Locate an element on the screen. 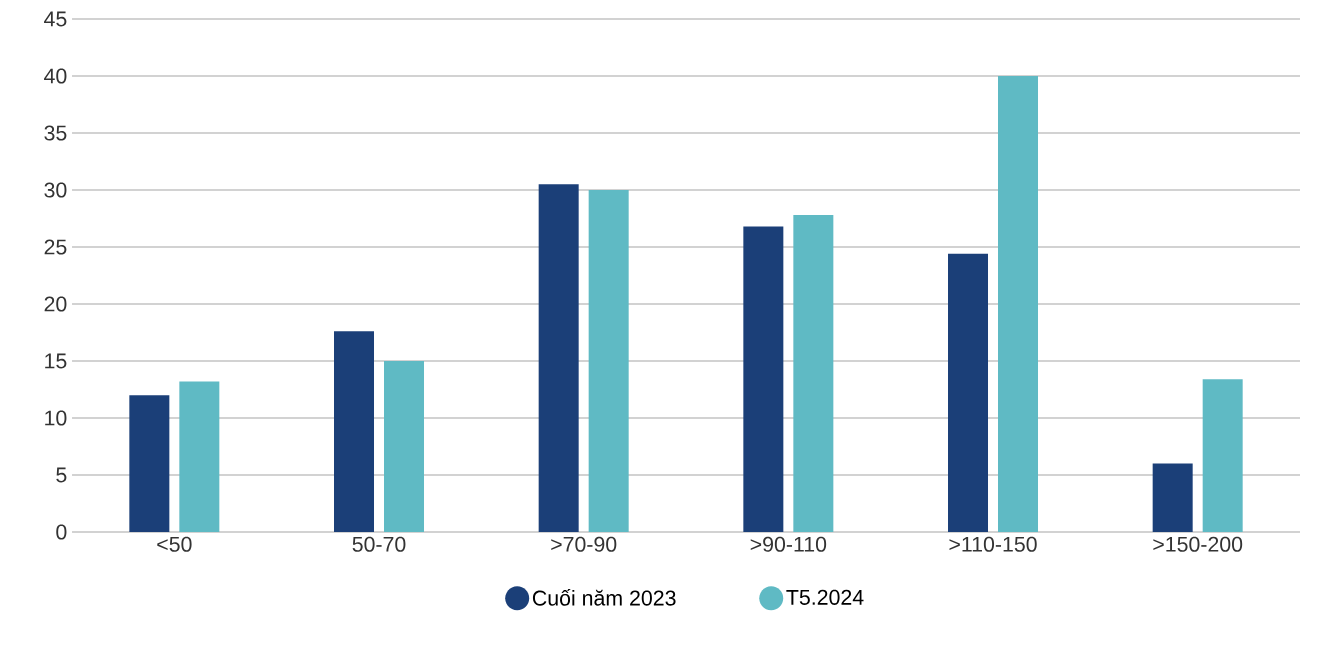  y-tick-label: 15 is located at coordinates (56, 361).